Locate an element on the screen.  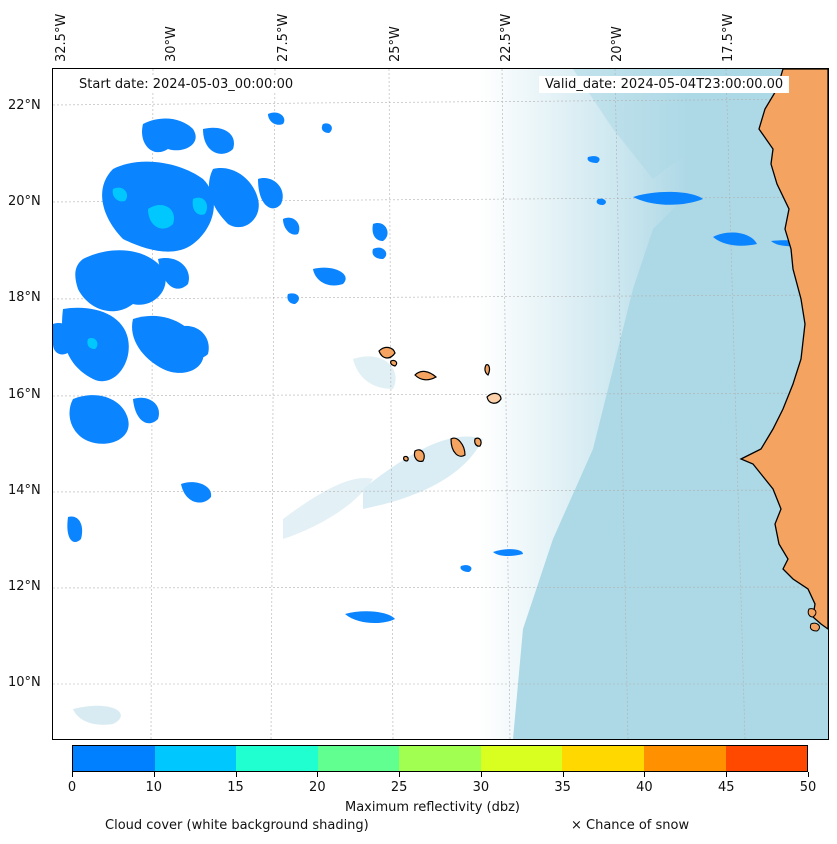
colorbar-tick-label: 40 is located at coordinates (644, 787).